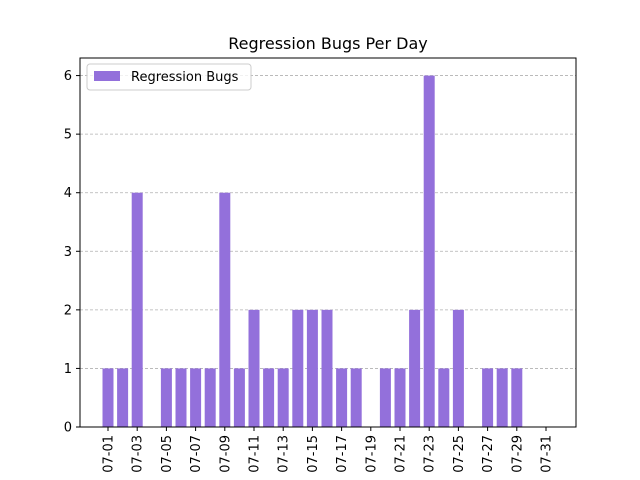 The width and height of the screenshot is (640, 480). What do you see at coordinates (68, 76) in the screenshot?
I see `y-tick-label: 6` at bounding box center [68, 76].